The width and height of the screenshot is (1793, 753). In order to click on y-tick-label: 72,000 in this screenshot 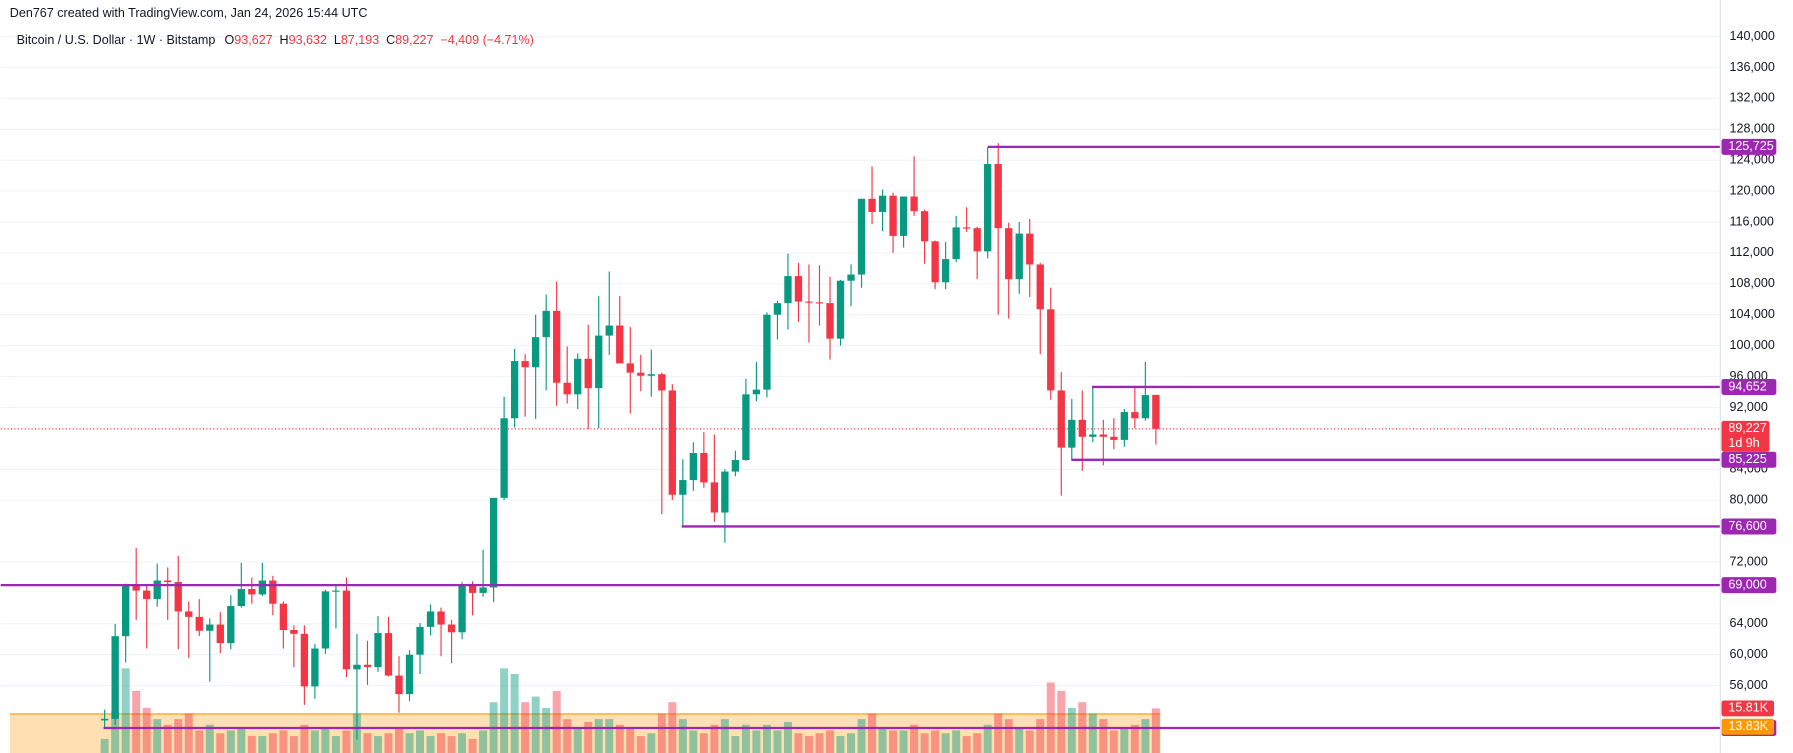, I will do `click(1748, 561)`.